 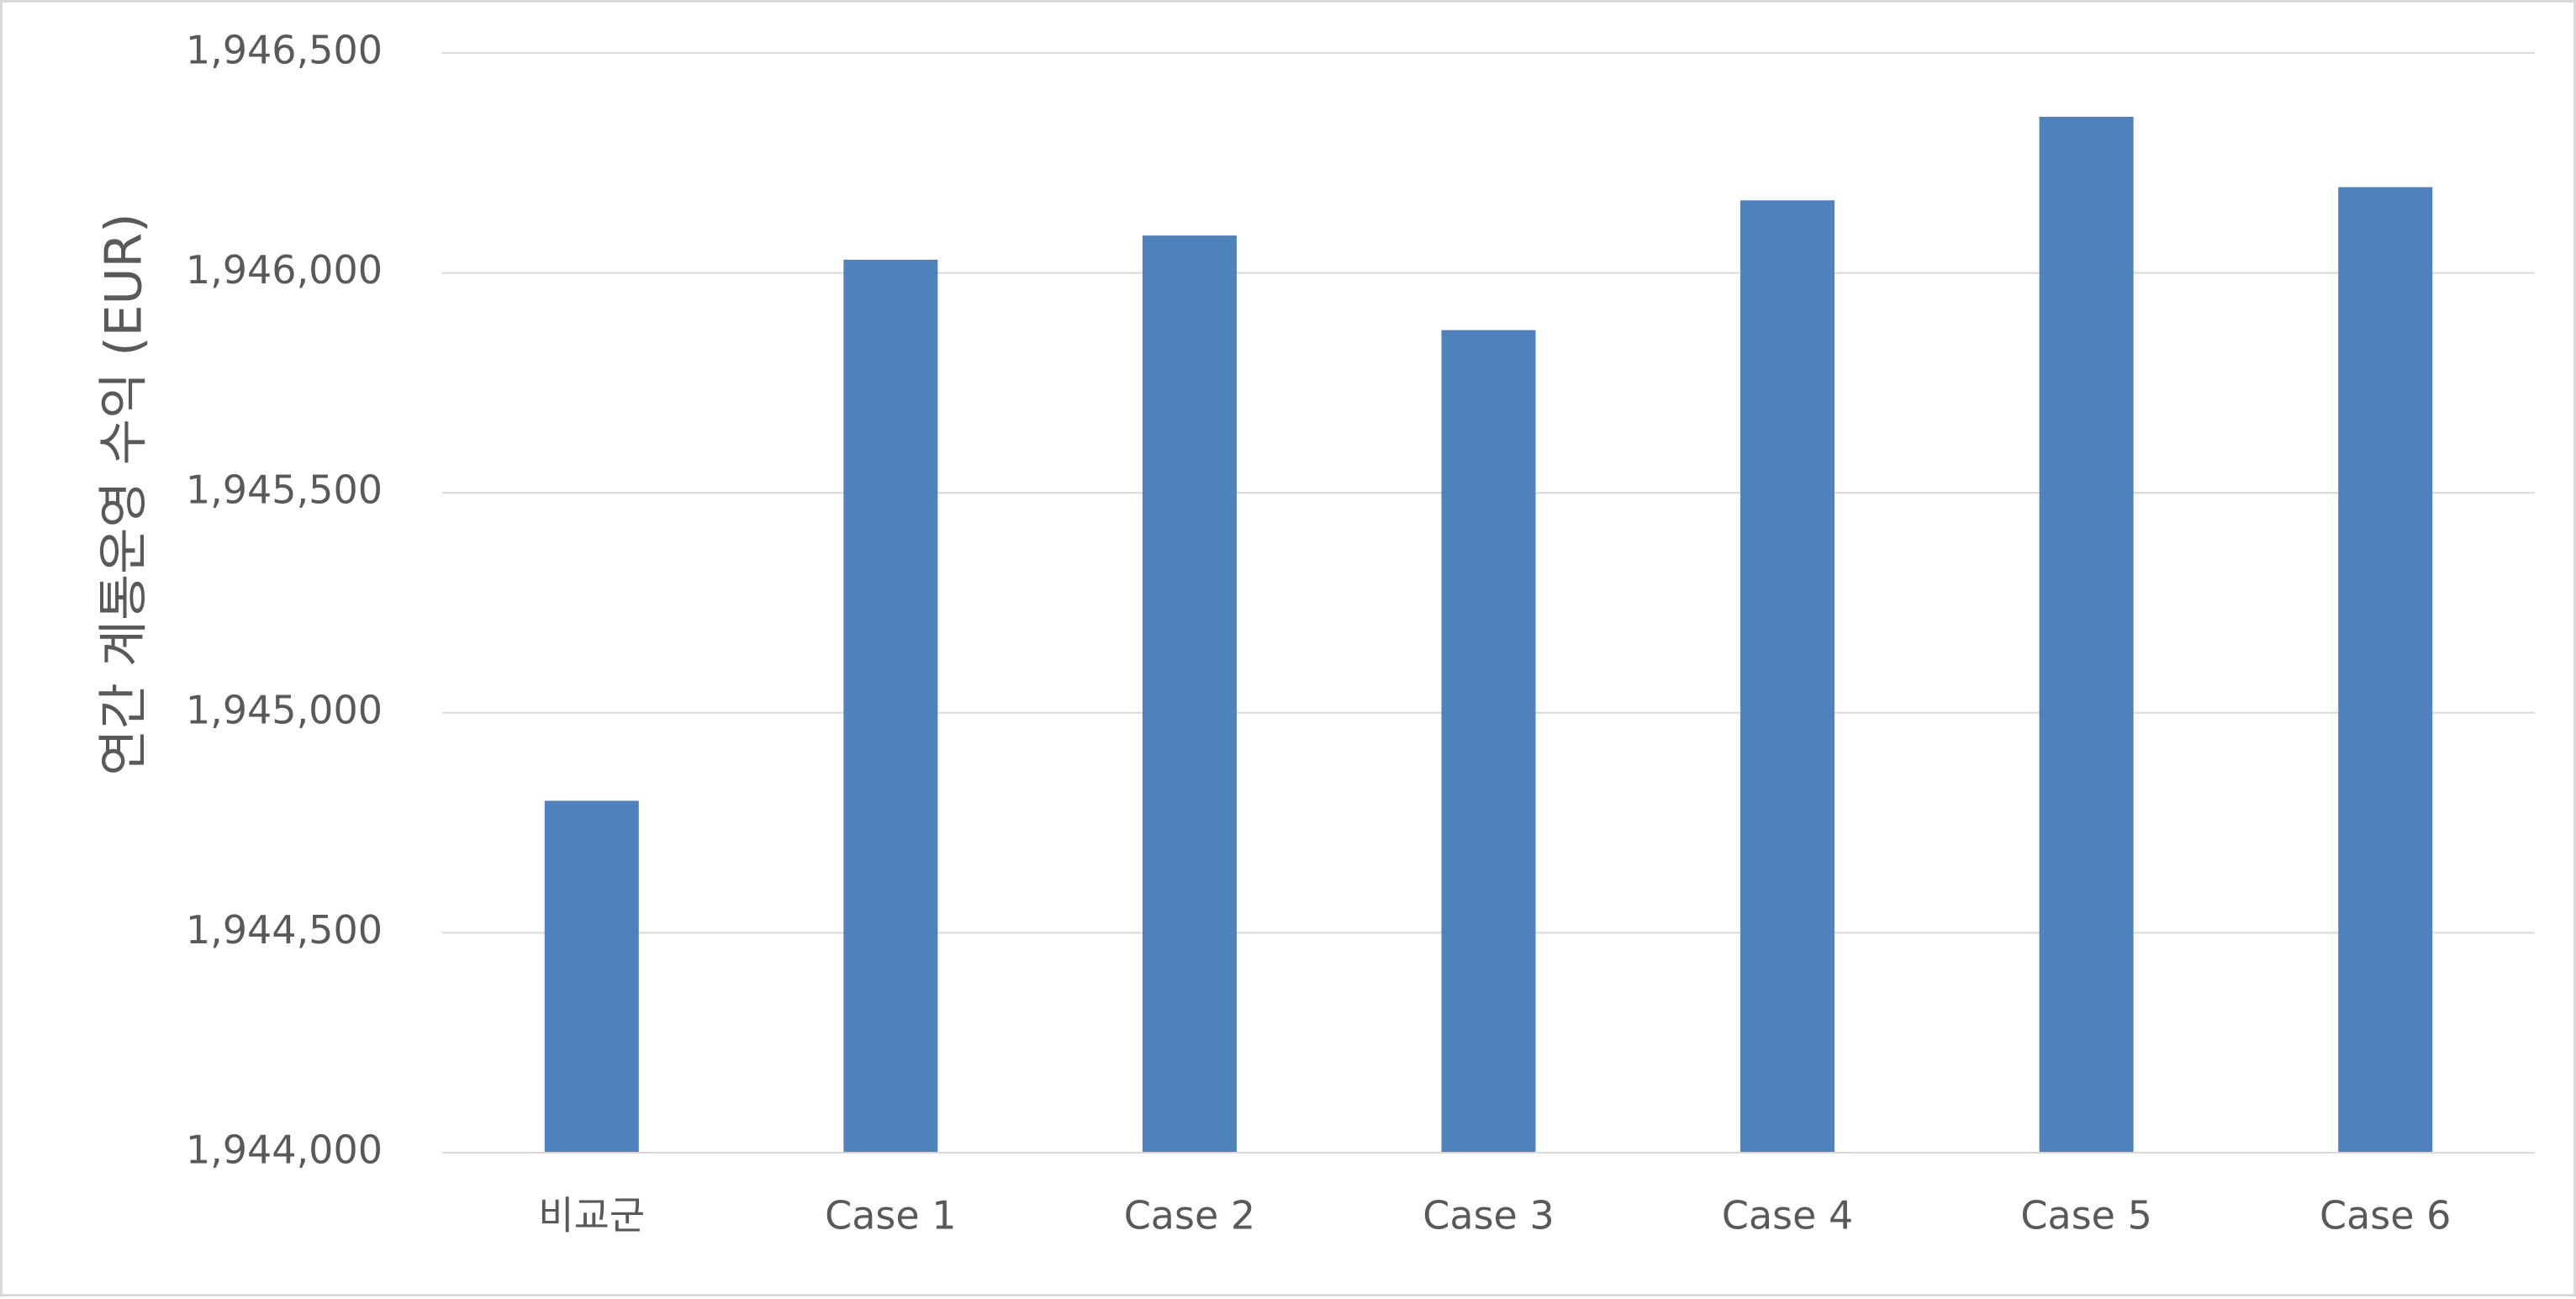 What do you see at coordinates (284, 50) in the screenshot?
I see `y-tick-label: 1,946,500` at bounding box center [284, 50].